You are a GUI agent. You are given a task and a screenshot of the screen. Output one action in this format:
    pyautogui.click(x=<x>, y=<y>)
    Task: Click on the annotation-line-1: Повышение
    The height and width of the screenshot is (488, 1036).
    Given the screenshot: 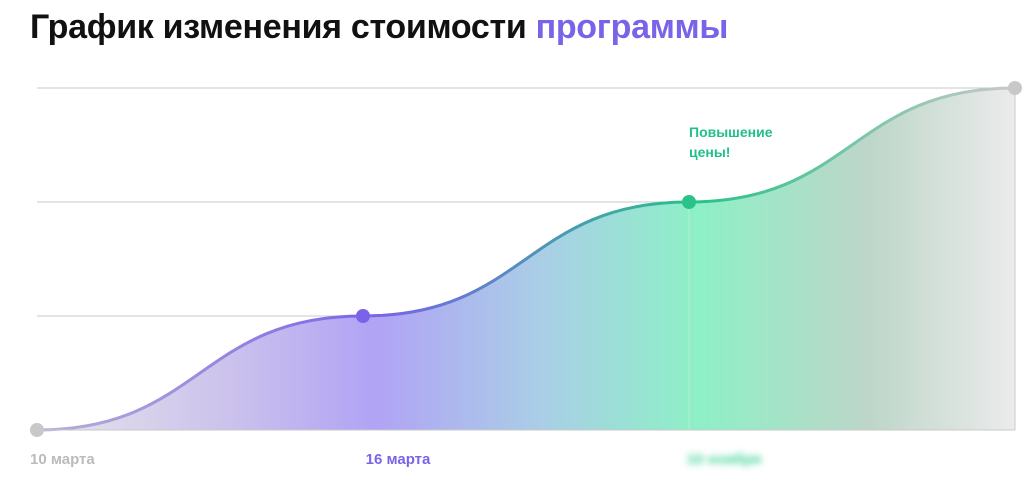 What is the action you would take?
    pyautogui.click(x=731, y=132)
    